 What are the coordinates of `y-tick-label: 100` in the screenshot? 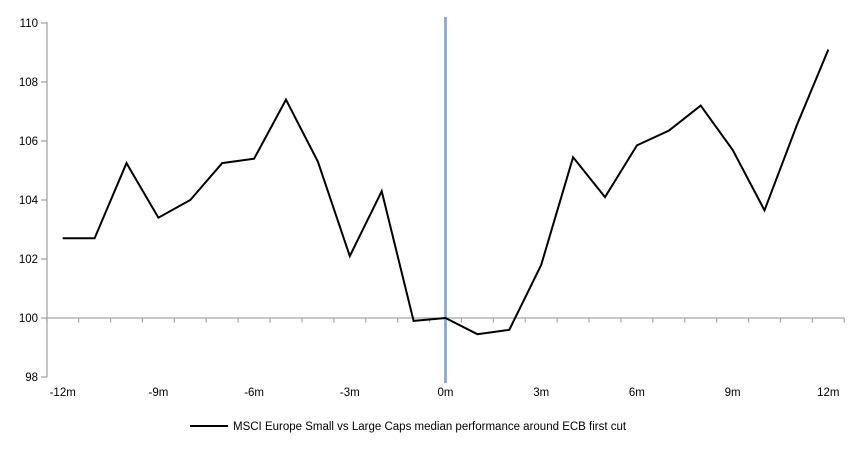 It's located at (28, 319).